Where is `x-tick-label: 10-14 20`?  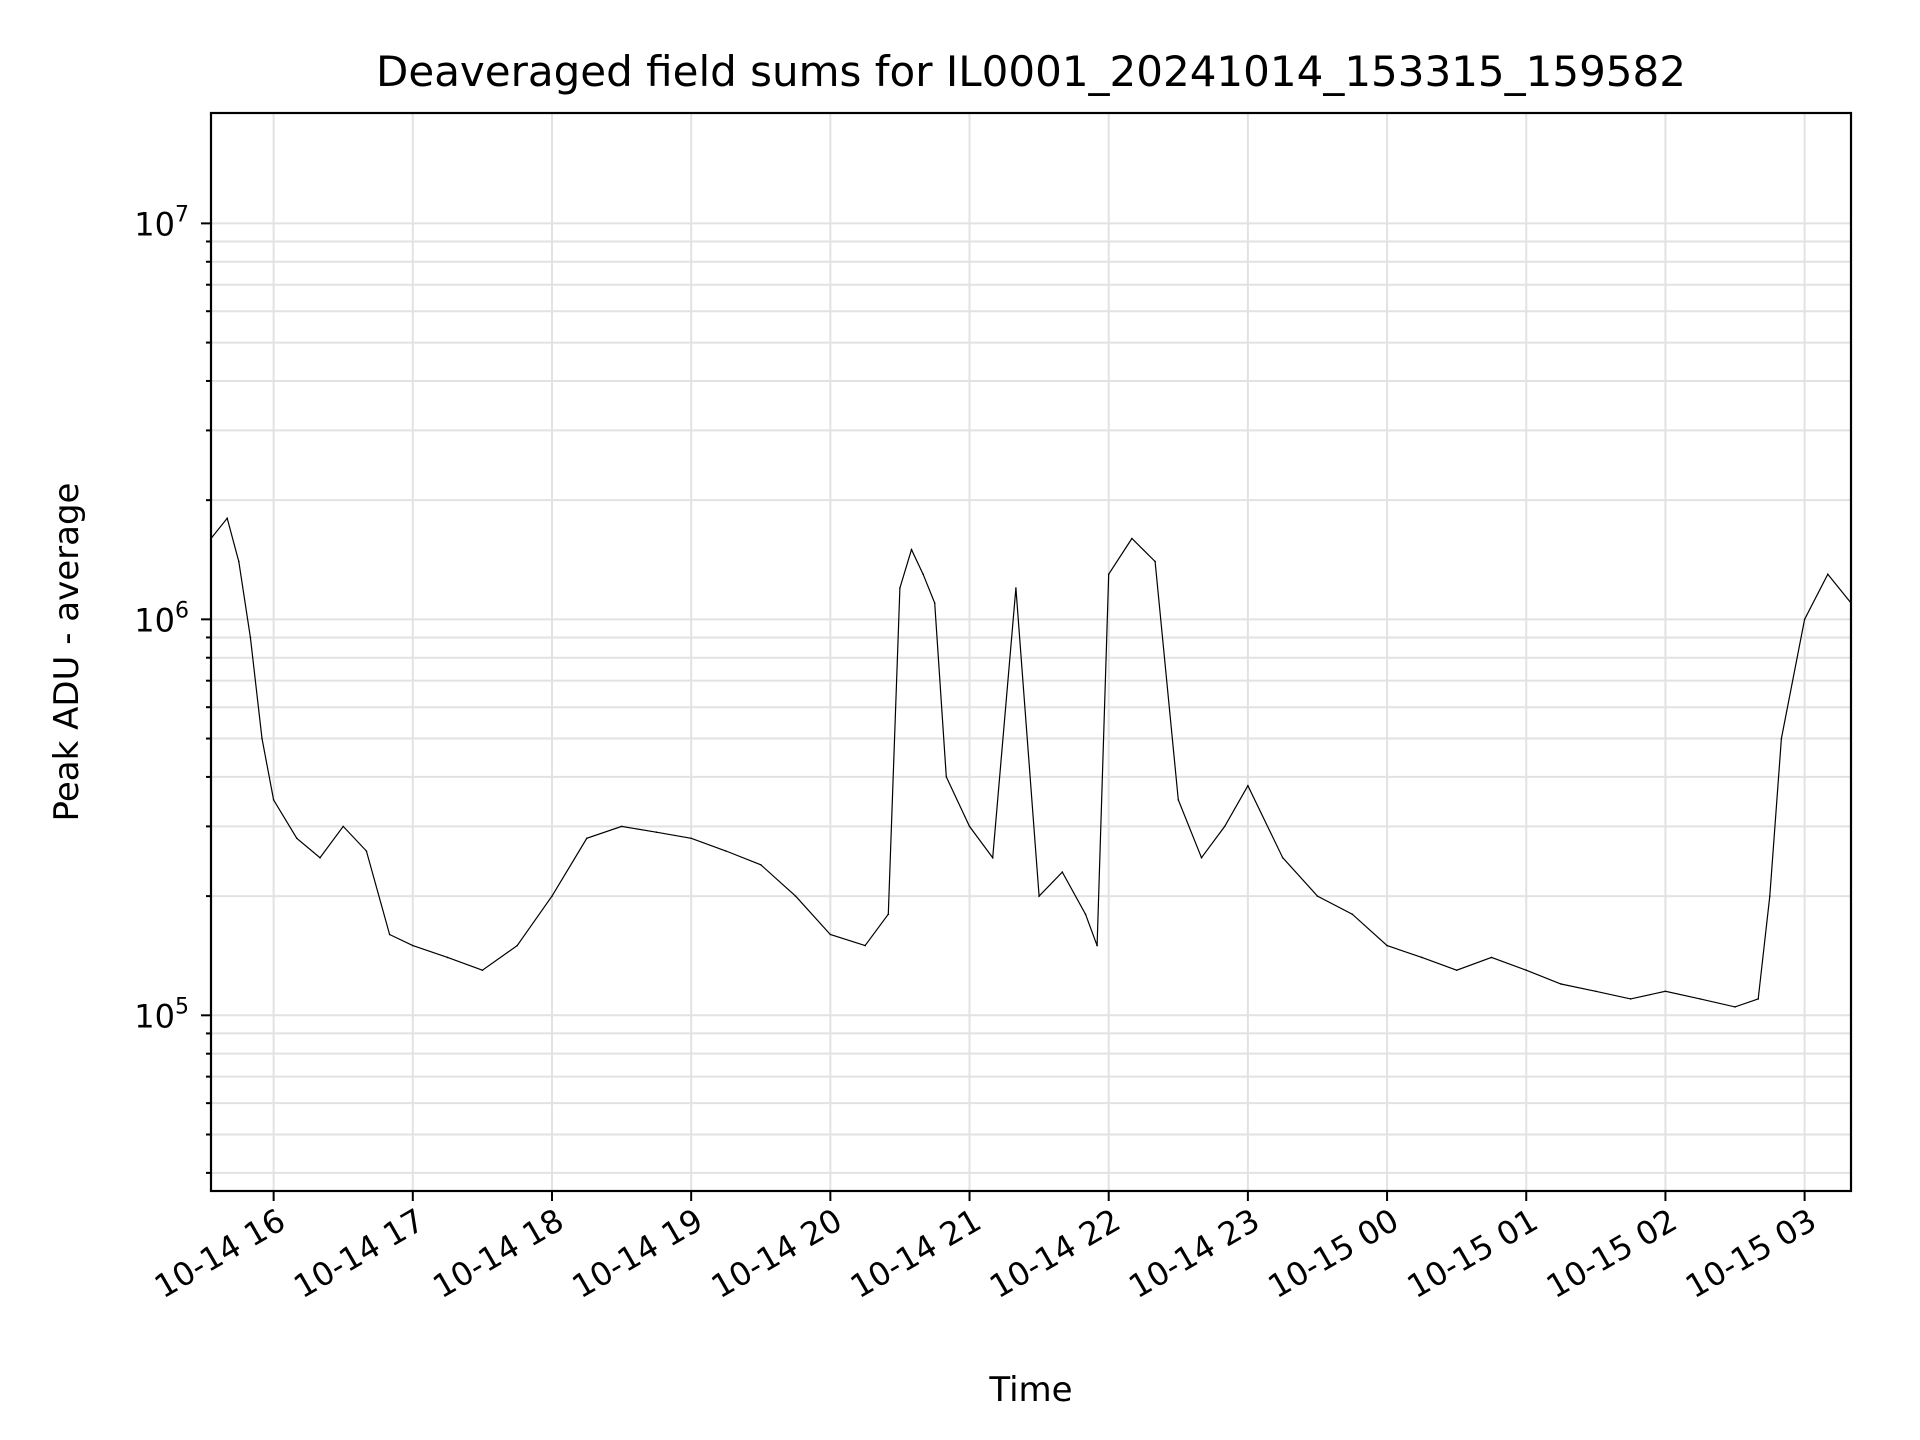 x-tick-label: 10-14 20 is located at coordinates (777, 1253).